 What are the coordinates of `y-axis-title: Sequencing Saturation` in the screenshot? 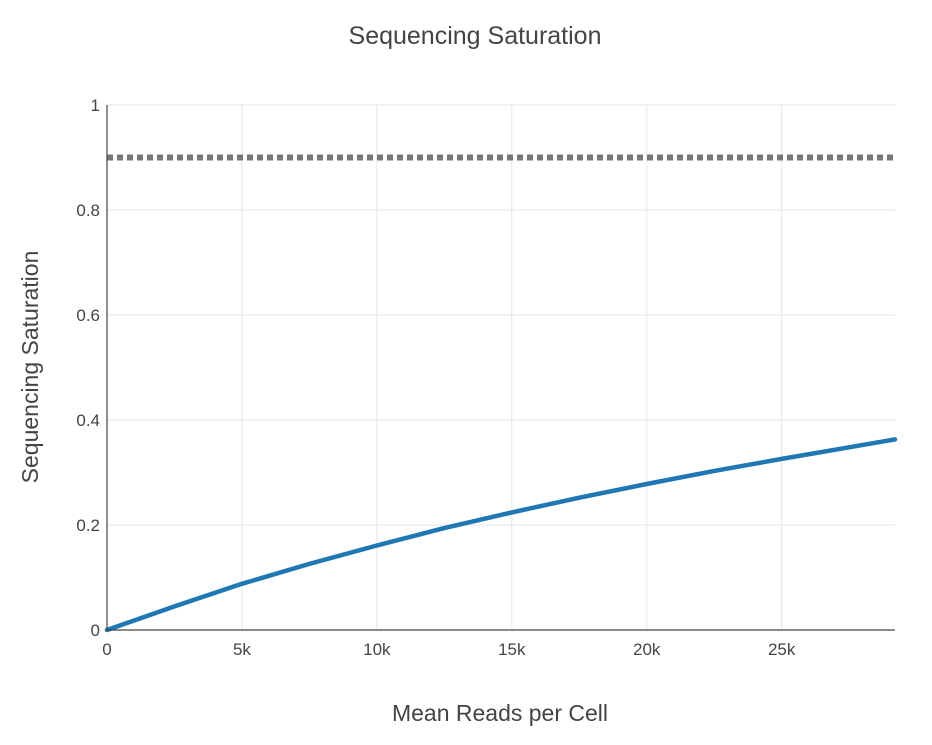 It's located at (30, 367).